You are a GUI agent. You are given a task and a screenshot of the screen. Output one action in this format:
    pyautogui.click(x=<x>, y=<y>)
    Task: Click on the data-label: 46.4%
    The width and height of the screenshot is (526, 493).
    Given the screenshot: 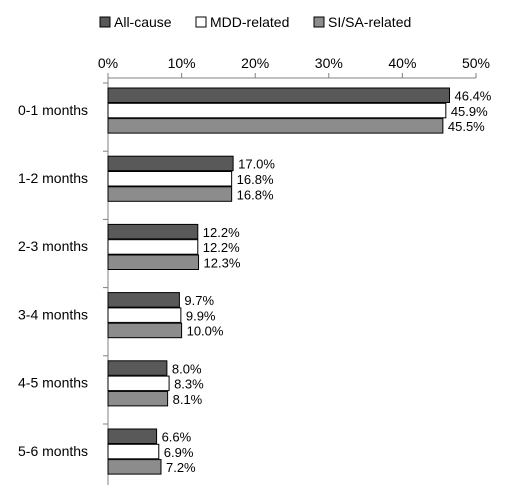 What is the action you would take?
    pyautogui.click(x=473, y=96)
    